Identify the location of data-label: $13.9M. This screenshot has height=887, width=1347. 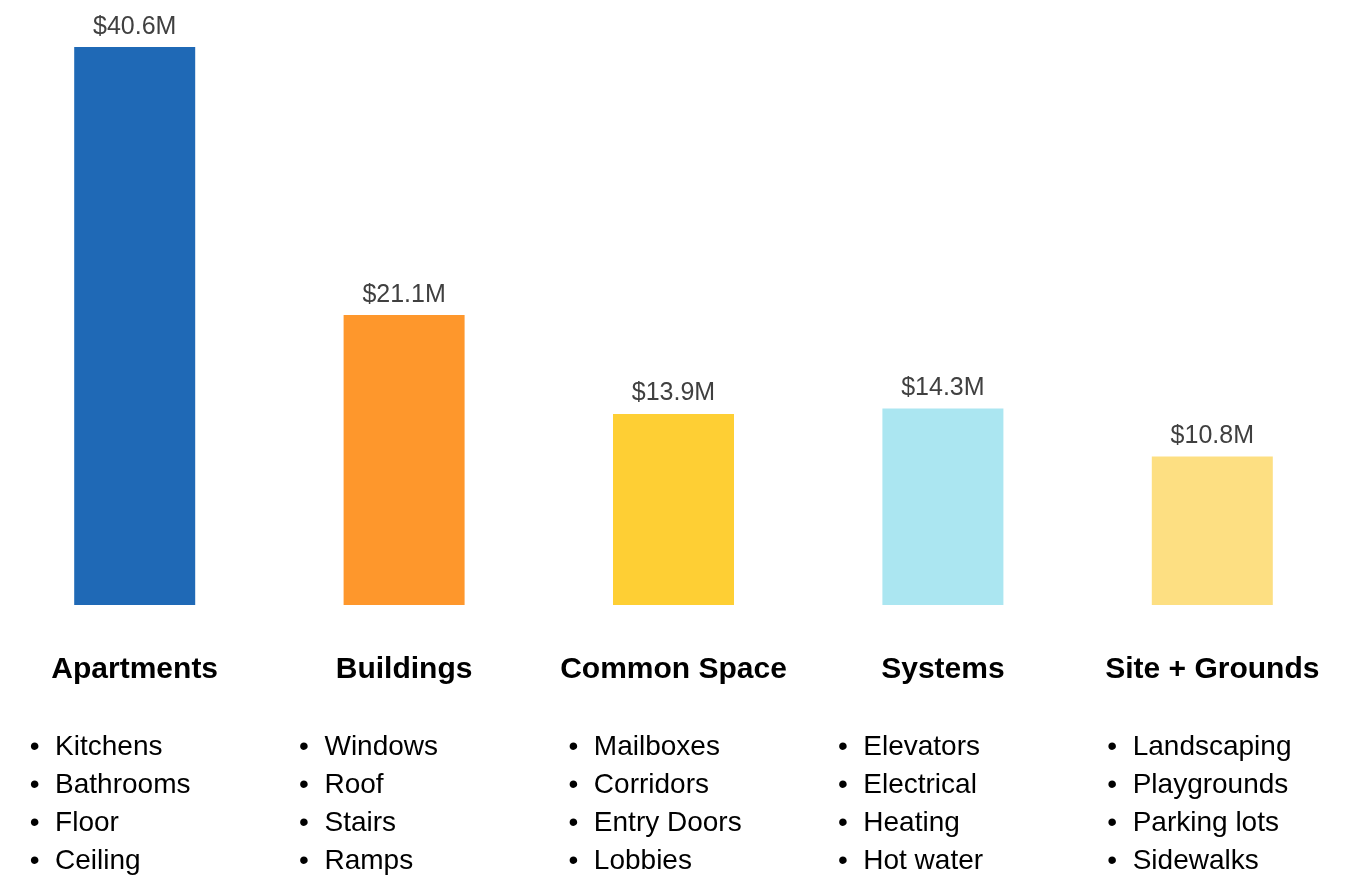
(673, 391).